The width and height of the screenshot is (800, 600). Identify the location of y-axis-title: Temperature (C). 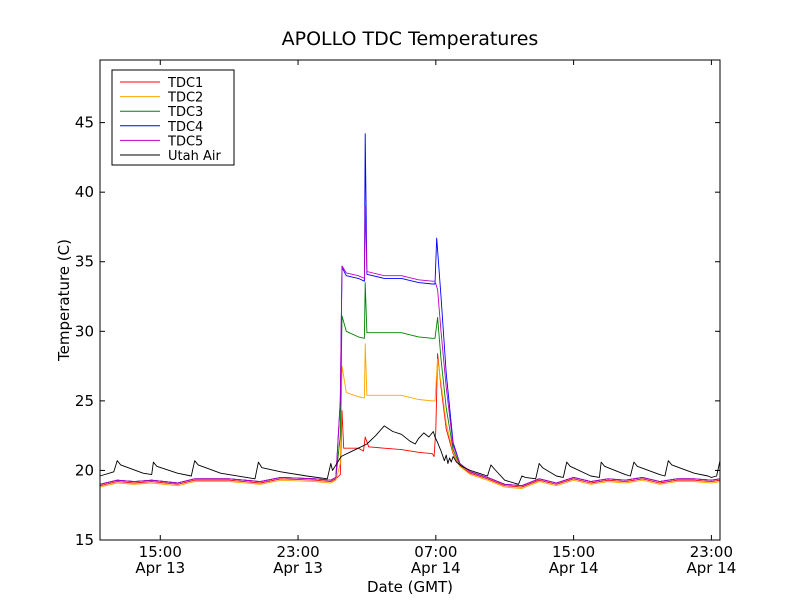
(64, 300).